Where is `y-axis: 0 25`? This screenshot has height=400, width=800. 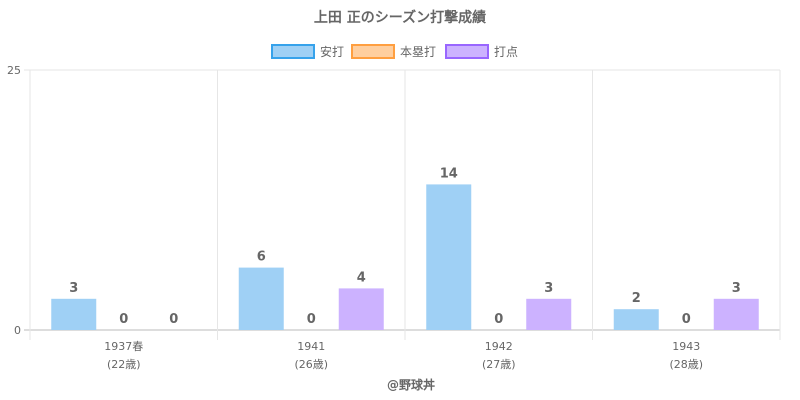 y-axis: 0 25 is located at coordinates (14, 200).